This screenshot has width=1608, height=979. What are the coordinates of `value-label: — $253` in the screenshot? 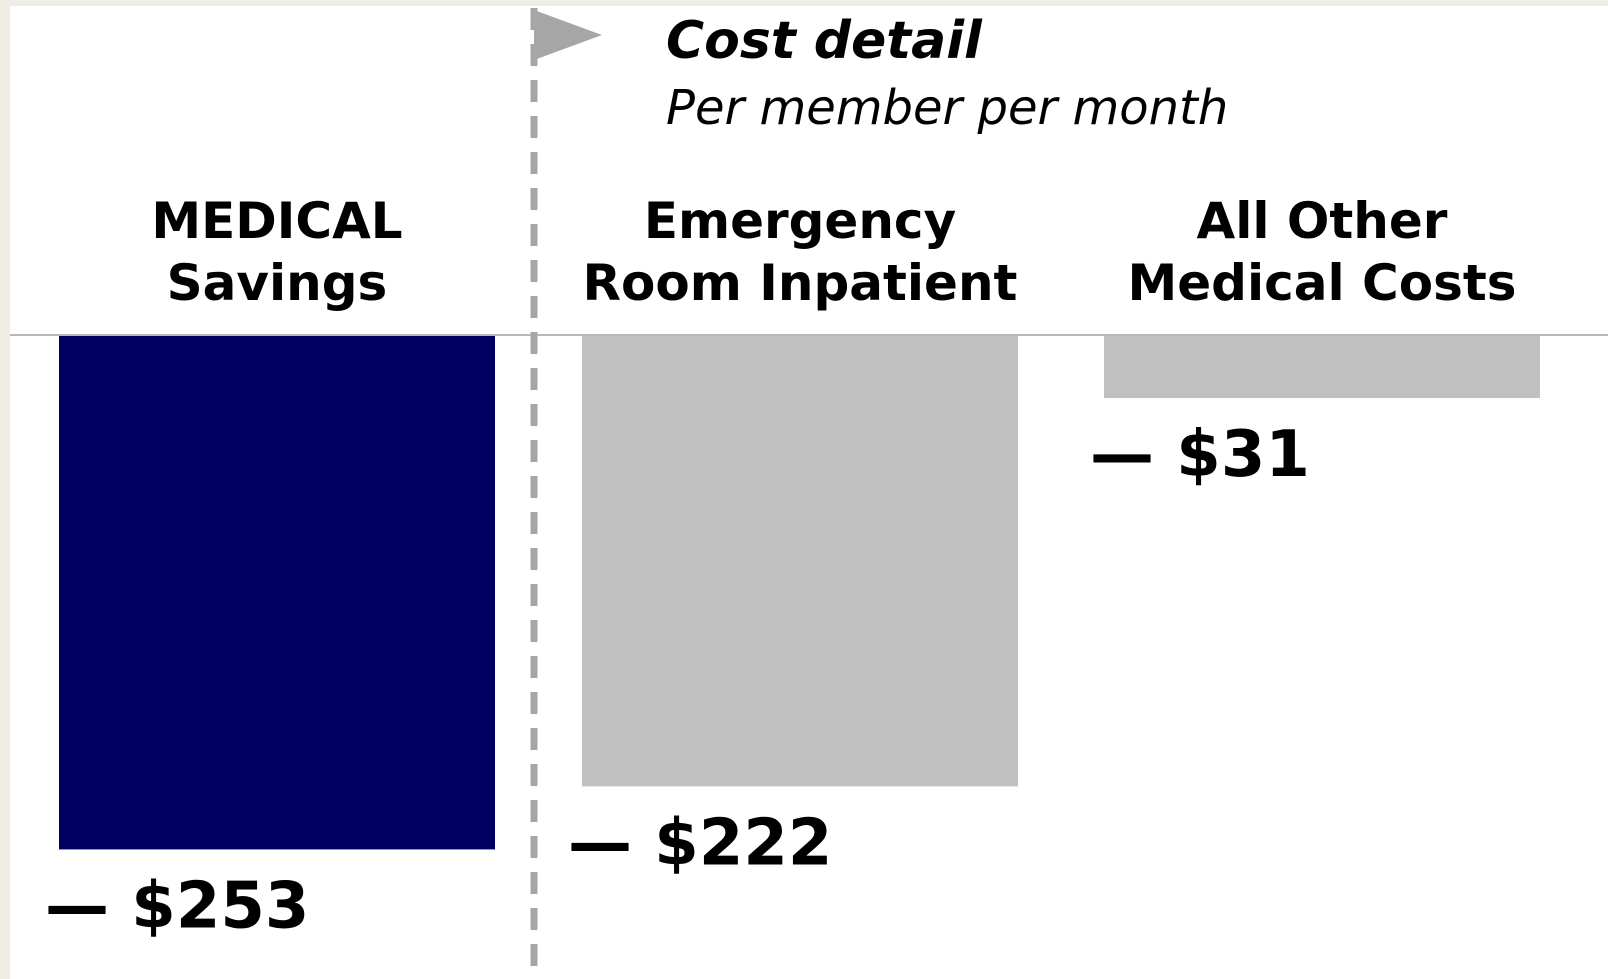 It's located at (177, 906).